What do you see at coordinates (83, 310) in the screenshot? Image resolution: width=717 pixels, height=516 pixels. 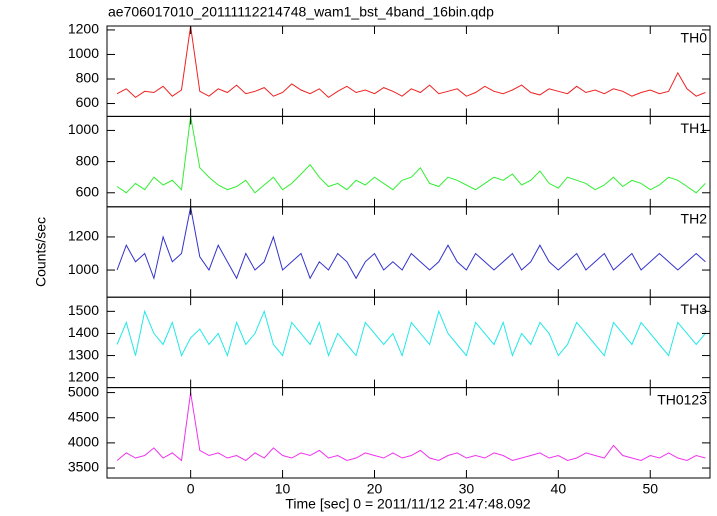 I see `y-tick-label: 1500` at bounding box center [83, 310].